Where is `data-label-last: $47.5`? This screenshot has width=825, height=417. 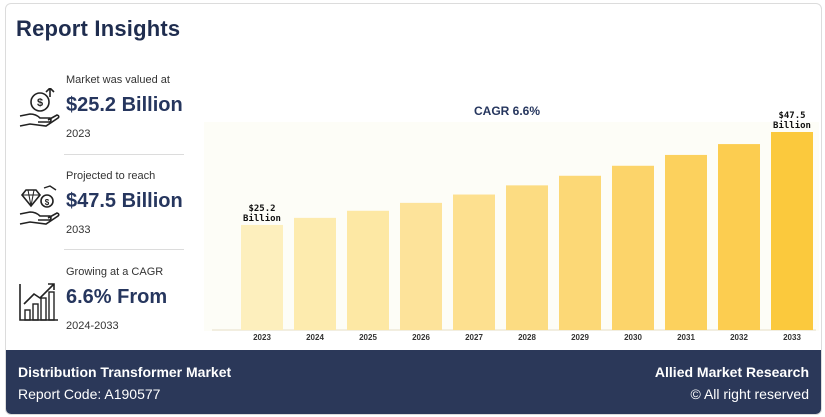
data-label-last: $47.5 is located at coordinates (791, 116).